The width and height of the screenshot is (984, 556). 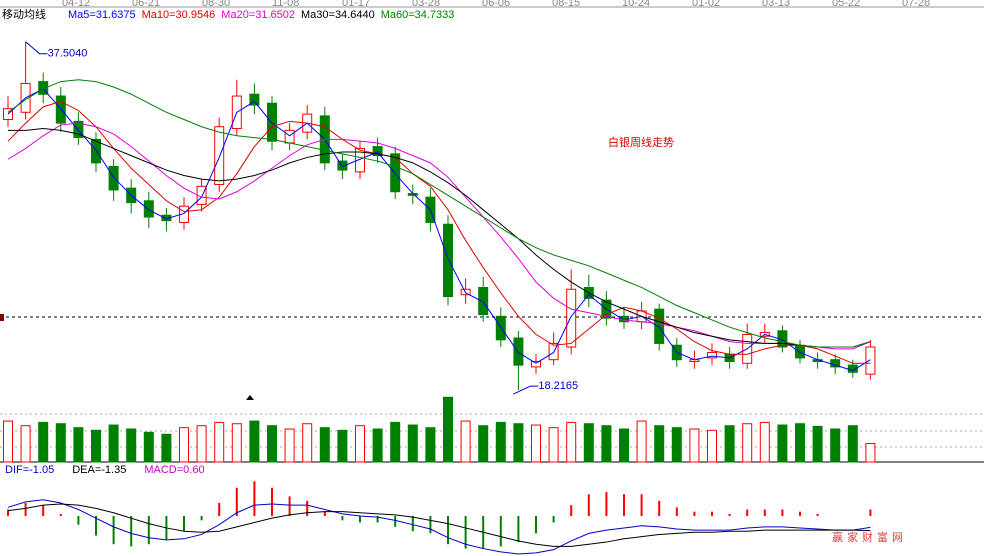 What do you see at coordinates (846, 4) in the screenshot?
I see `x-tick-label: 05-22` at bounding box center [846, 4].